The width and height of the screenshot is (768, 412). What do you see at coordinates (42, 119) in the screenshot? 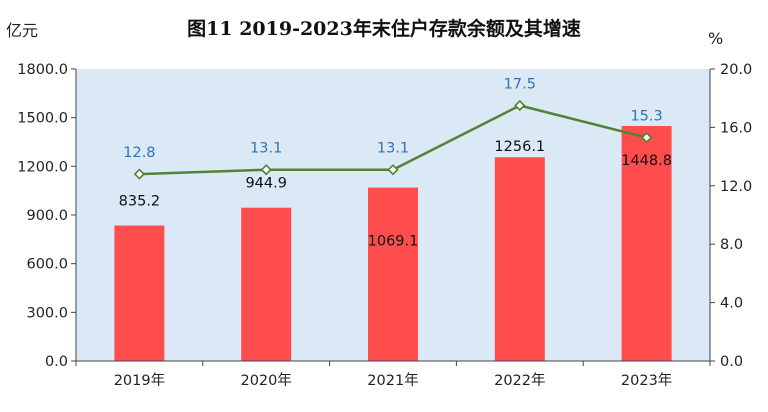
I see `y-left-tick-5: 1500.0` at bounding box center [42, 119].